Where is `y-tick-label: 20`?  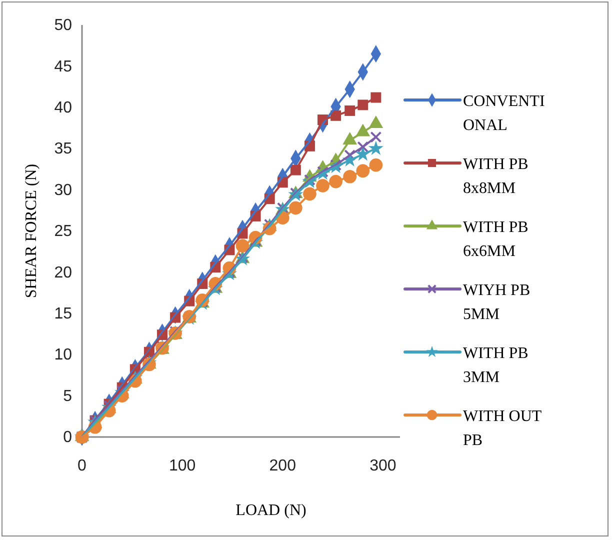 y-tick-label: 20 is located at coordinates (63, 273).